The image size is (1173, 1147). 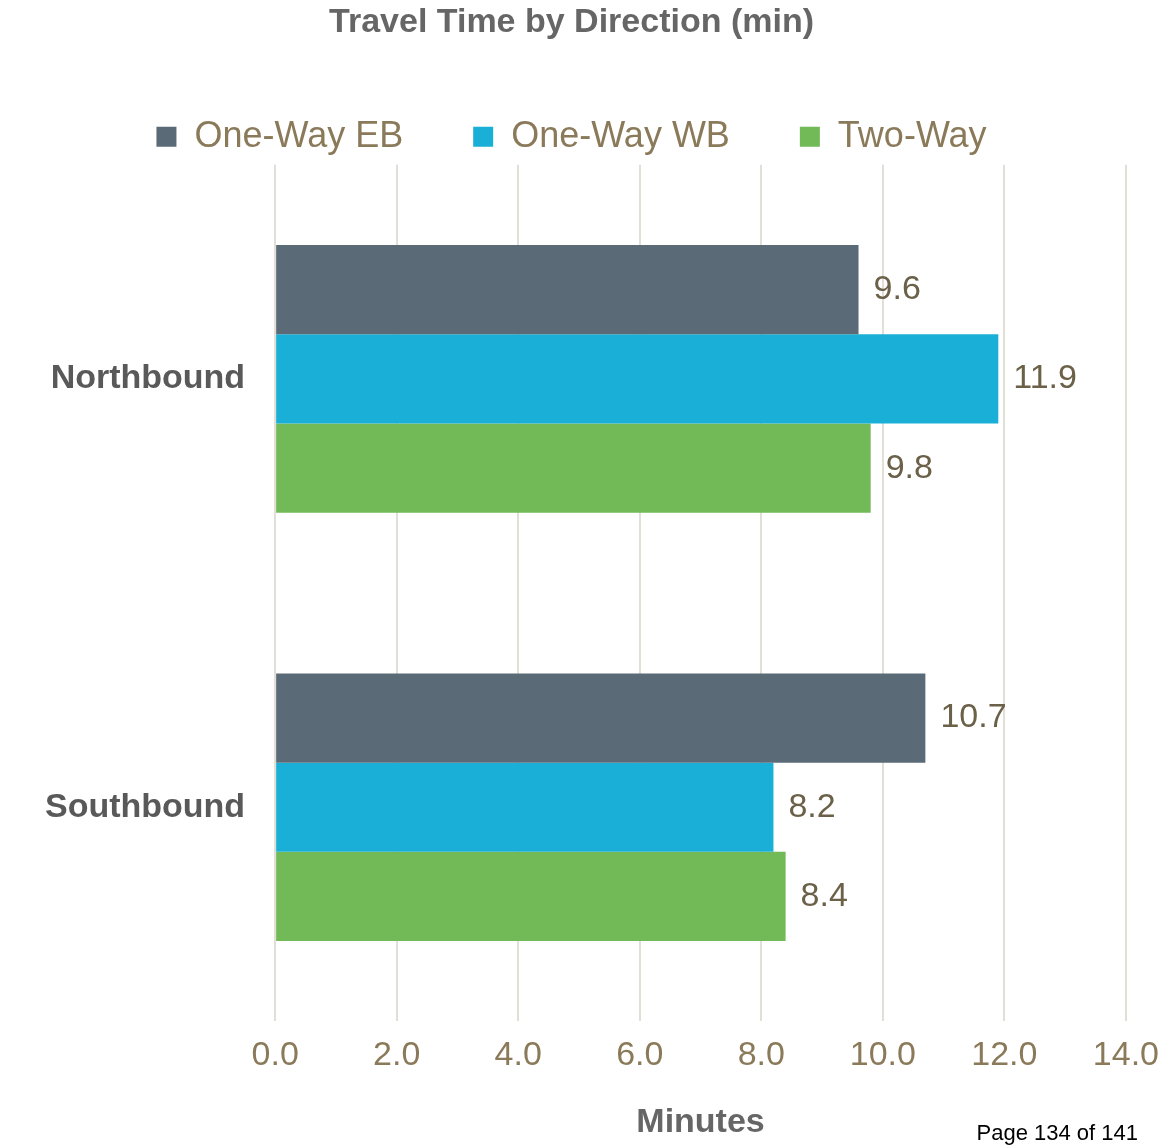 What do you see at coordinates (1004, 1053) in the screenshot?
I see `x-tick-label: 12.0` at bounding box center [1004, 1053].